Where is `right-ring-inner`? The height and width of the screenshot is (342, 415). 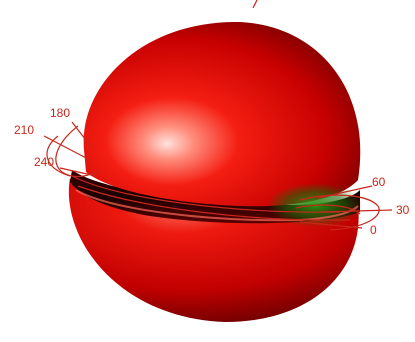
right-ring-inner is located at coordinates (328, 209).